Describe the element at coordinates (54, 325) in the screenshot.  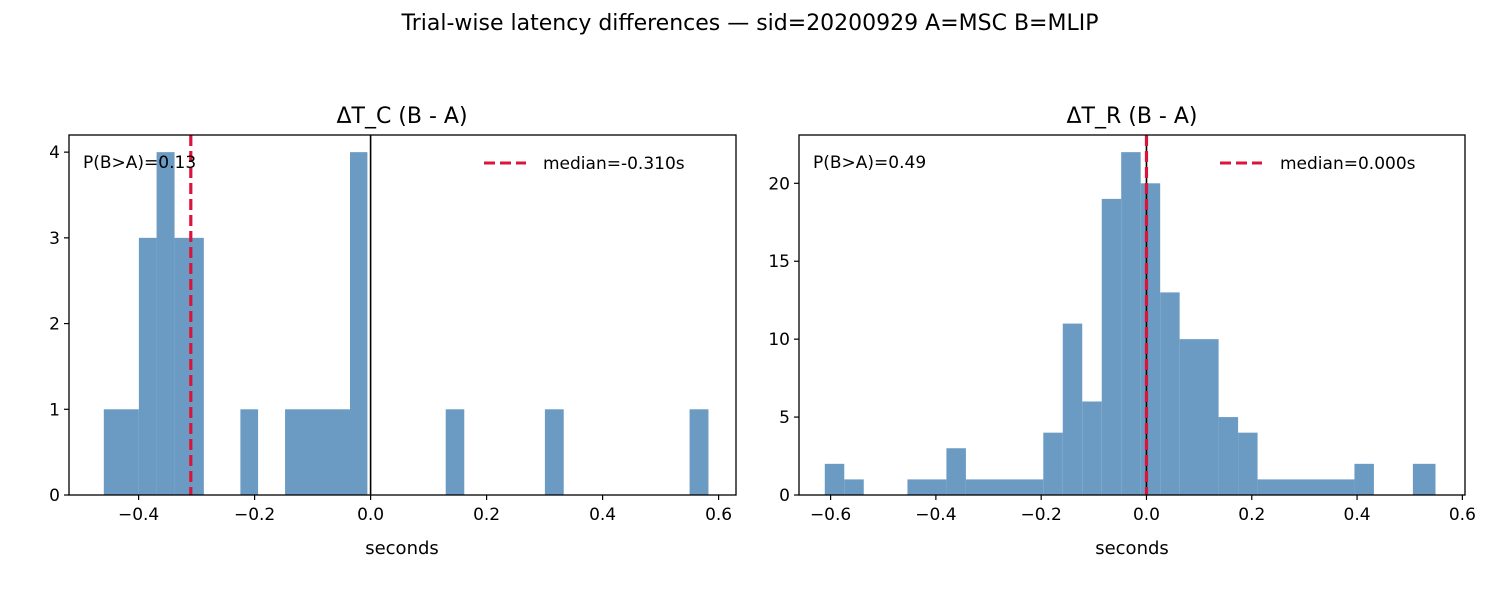
I see `panel-1-ytick-label-2: 2` at that location.